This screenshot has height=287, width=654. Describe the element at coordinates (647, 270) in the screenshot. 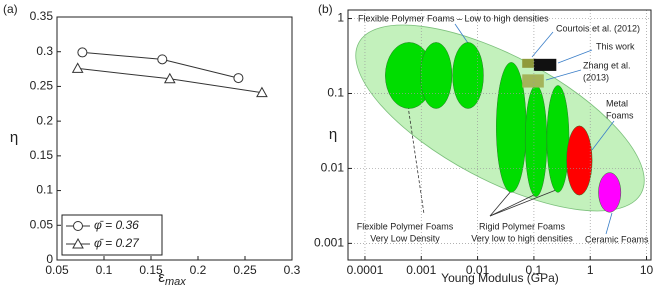

I see `x-tick-label: 10` at that location.